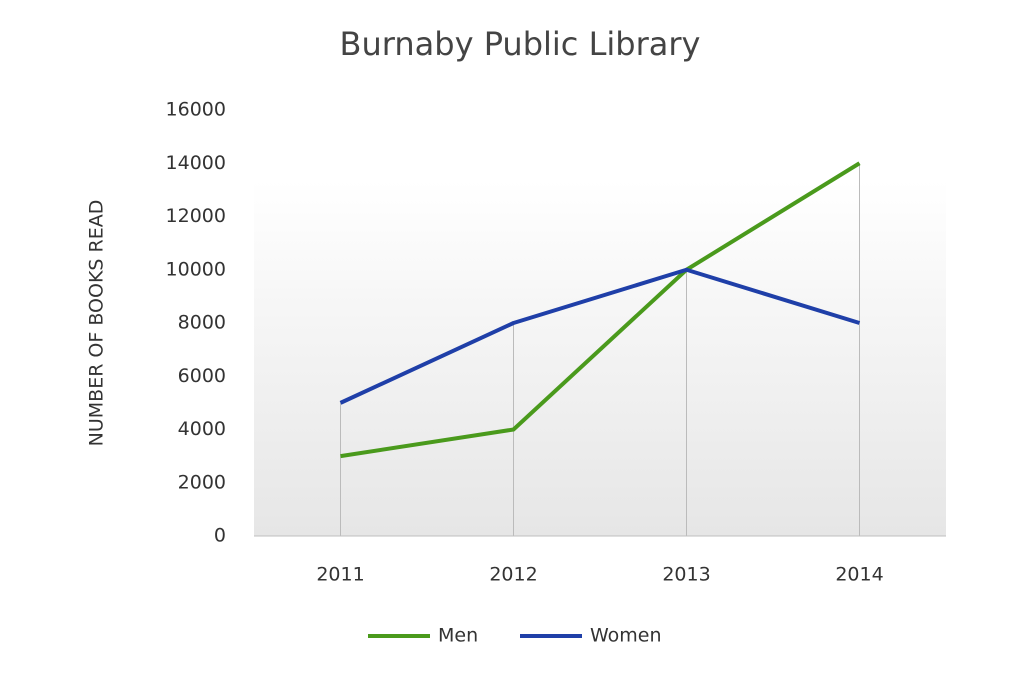 The height and width of the screenshot is (678, 1024). Describe the element at coordinates (196, 216) in the screenshot. I see `y-tick-label: 12000` at that location.